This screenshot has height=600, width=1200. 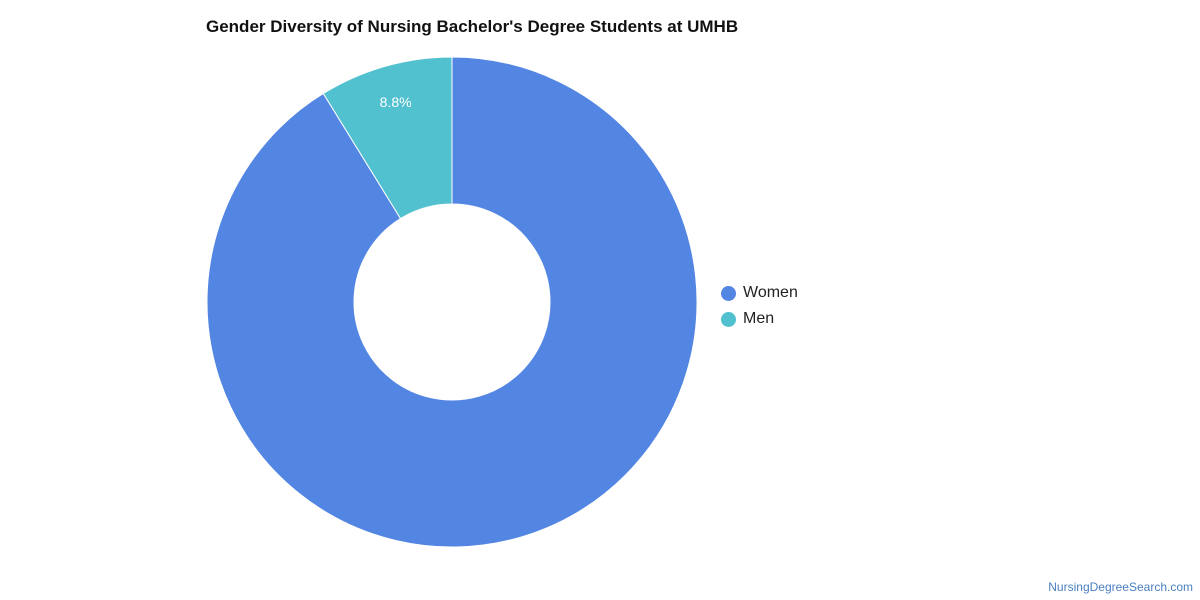 I want to click on legend-item-women: Women, so click(x=759, y=293).